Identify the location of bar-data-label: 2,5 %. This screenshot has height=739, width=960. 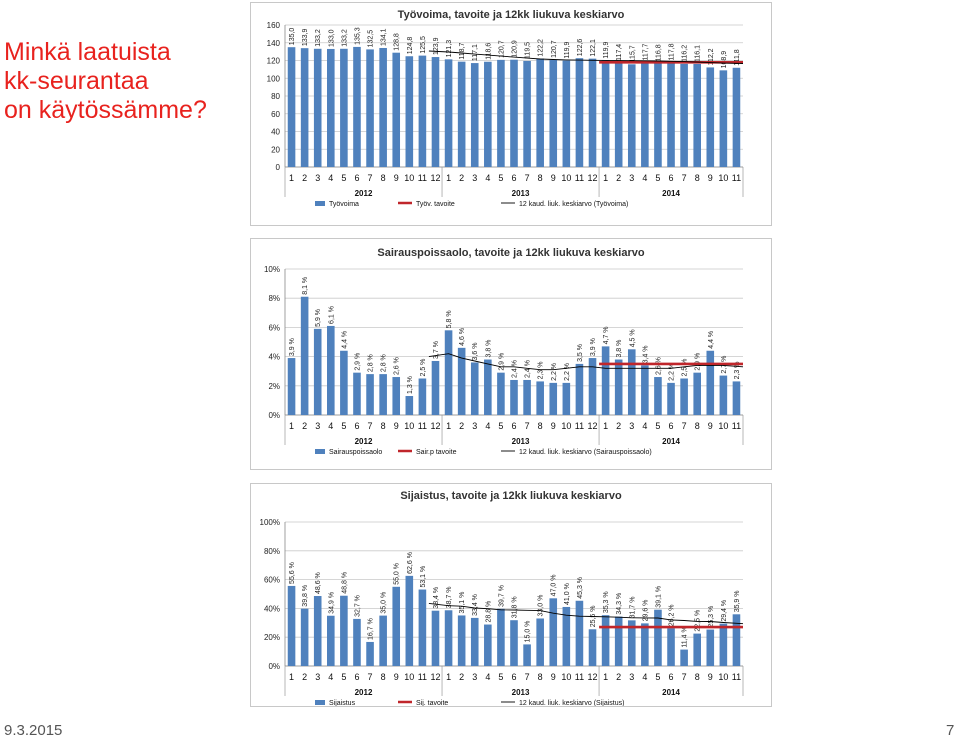
(685, 368).